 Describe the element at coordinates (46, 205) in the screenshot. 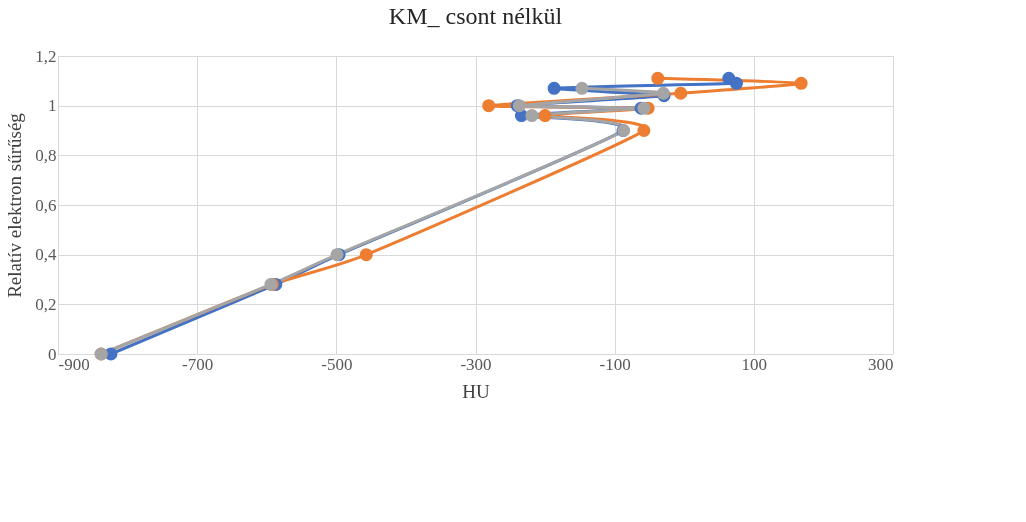

I see `y-tick-label: 0,6` at that location.